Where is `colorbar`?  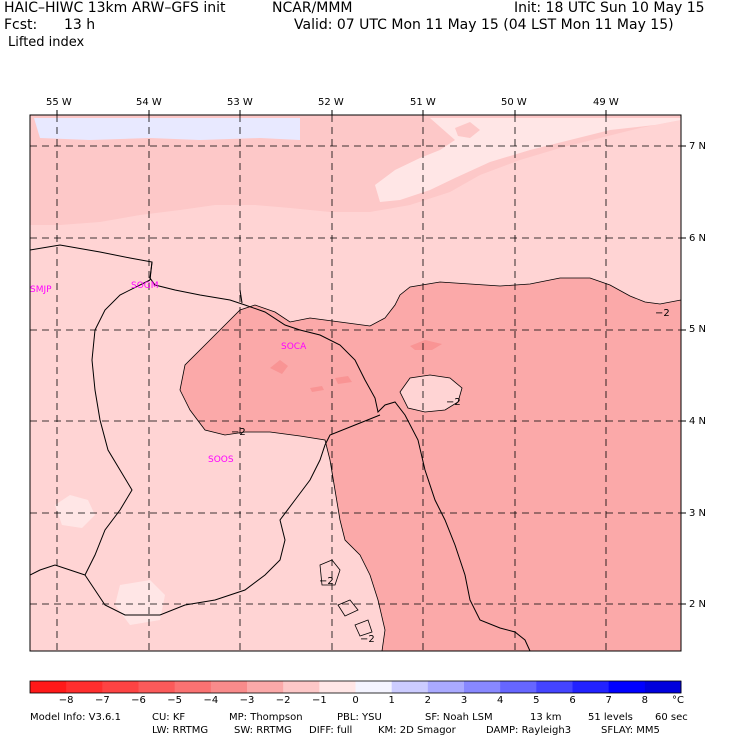 colorbar is located at coordinates (355, 687).